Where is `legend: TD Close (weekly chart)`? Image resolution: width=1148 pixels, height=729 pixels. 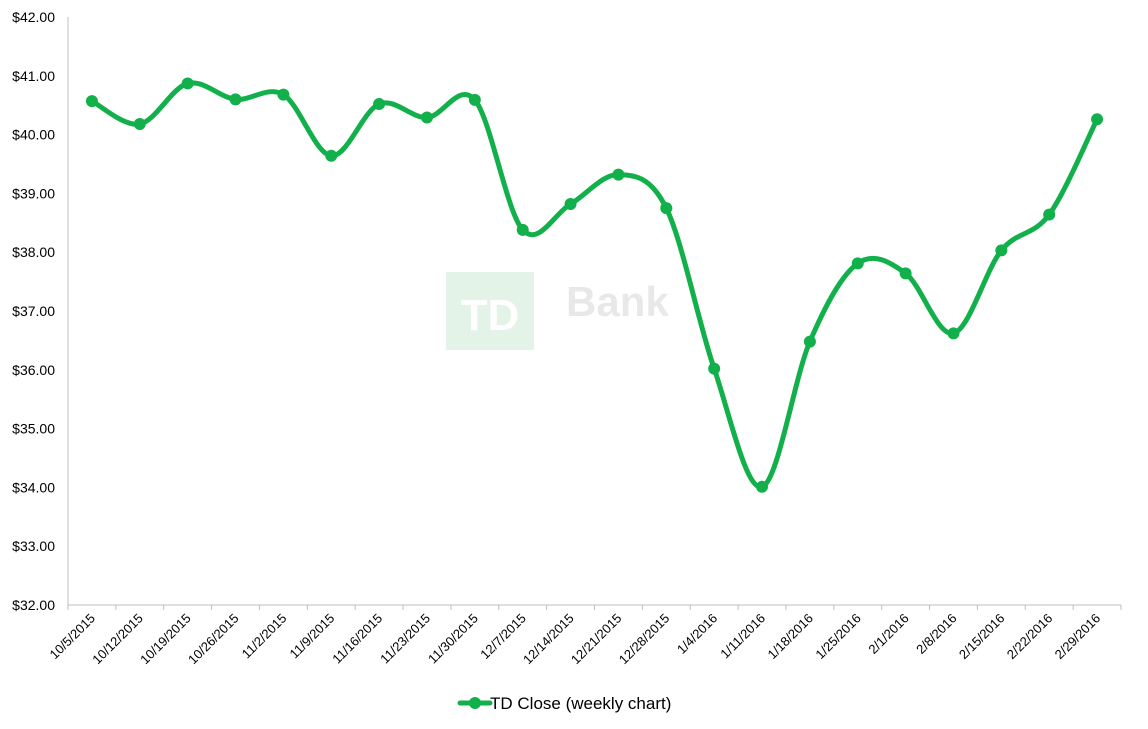 legend: TD Close (weekly chart) is located at coordinates (564, 703).